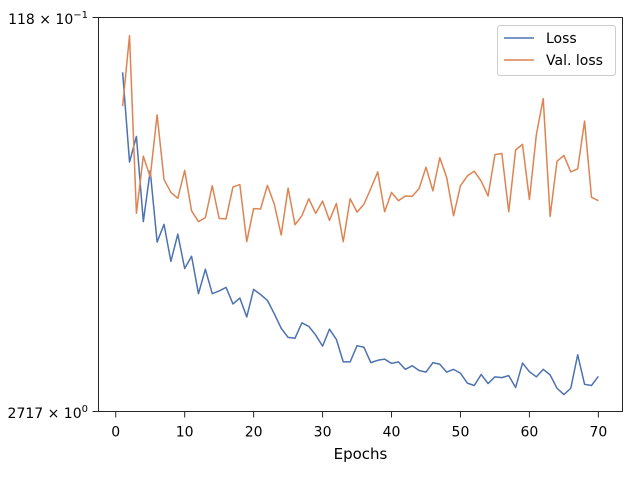 The image size is (640, 484). I want to click on y-tick-label-bottom-exp: 0, so click(85, 409).